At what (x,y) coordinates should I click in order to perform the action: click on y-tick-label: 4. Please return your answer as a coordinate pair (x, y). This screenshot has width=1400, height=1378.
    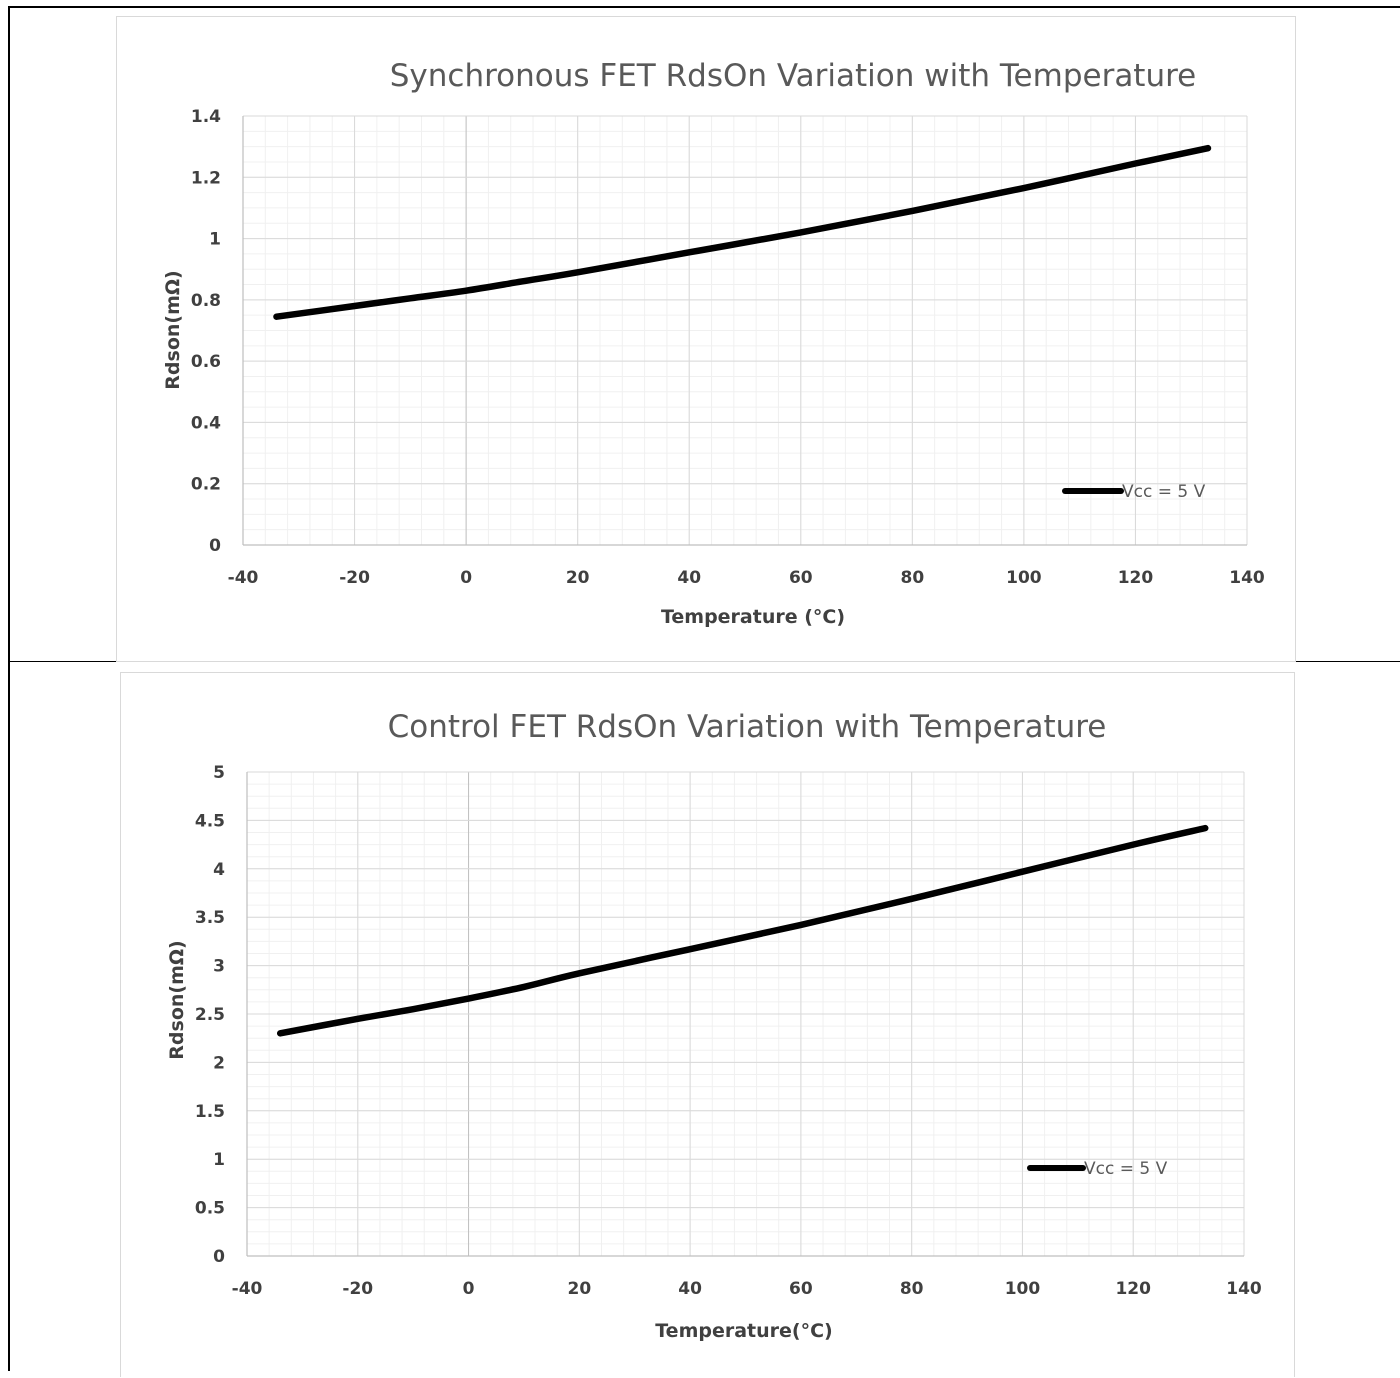
    Looking at the image, I should click on (219, 870).